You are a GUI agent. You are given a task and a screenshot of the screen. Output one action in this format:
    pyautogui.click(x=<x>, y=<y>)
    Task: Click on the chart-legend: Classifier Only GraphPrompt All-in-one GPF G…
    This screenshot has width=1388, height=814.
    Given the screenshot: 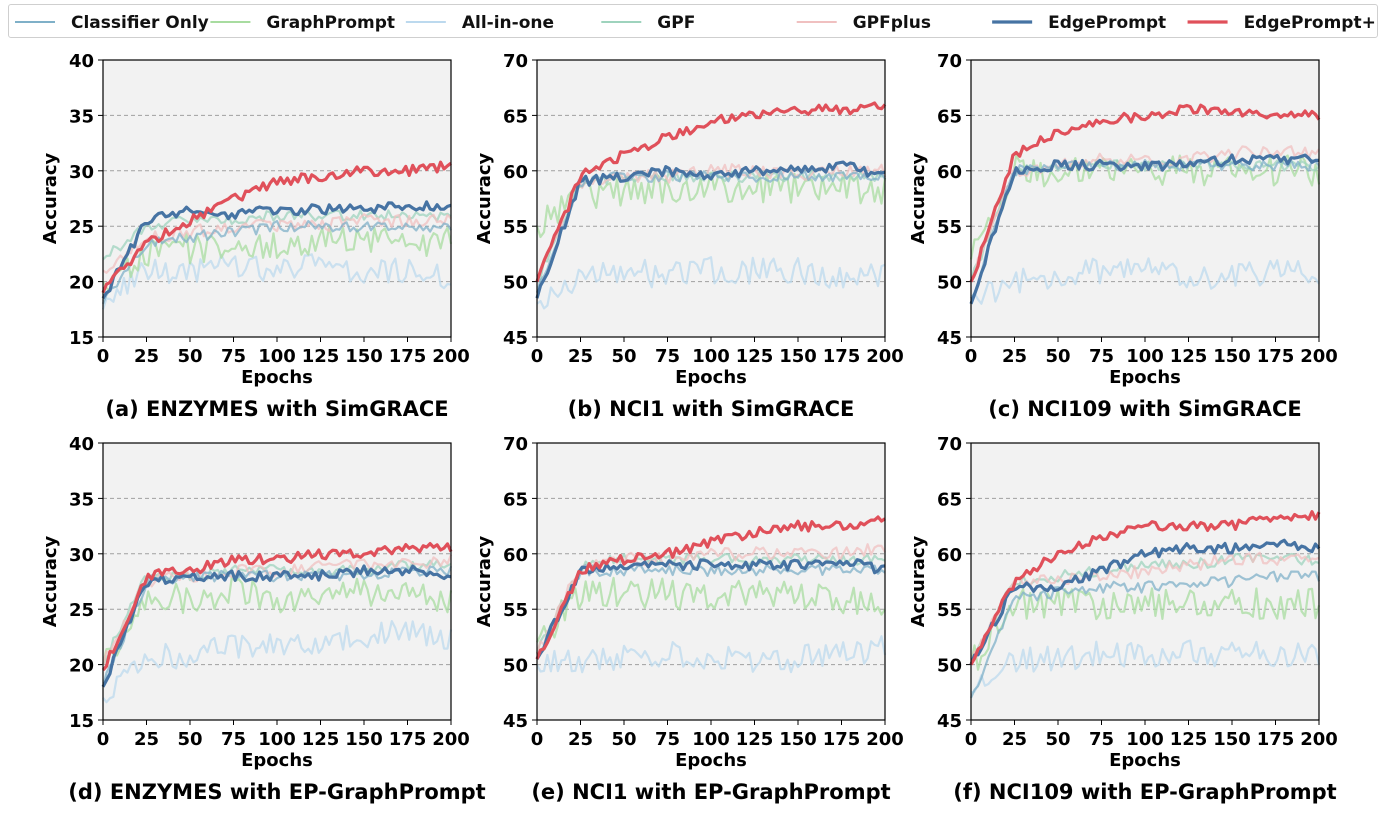 What is the action you would take?
    pyautogui.click(x=693, y=21)
    